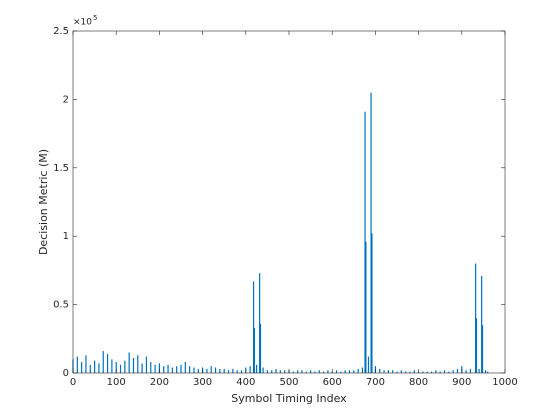 The height and width of the screenshot is (420, 560). I want to click on x-tick-label: 200, so click(159, 382).